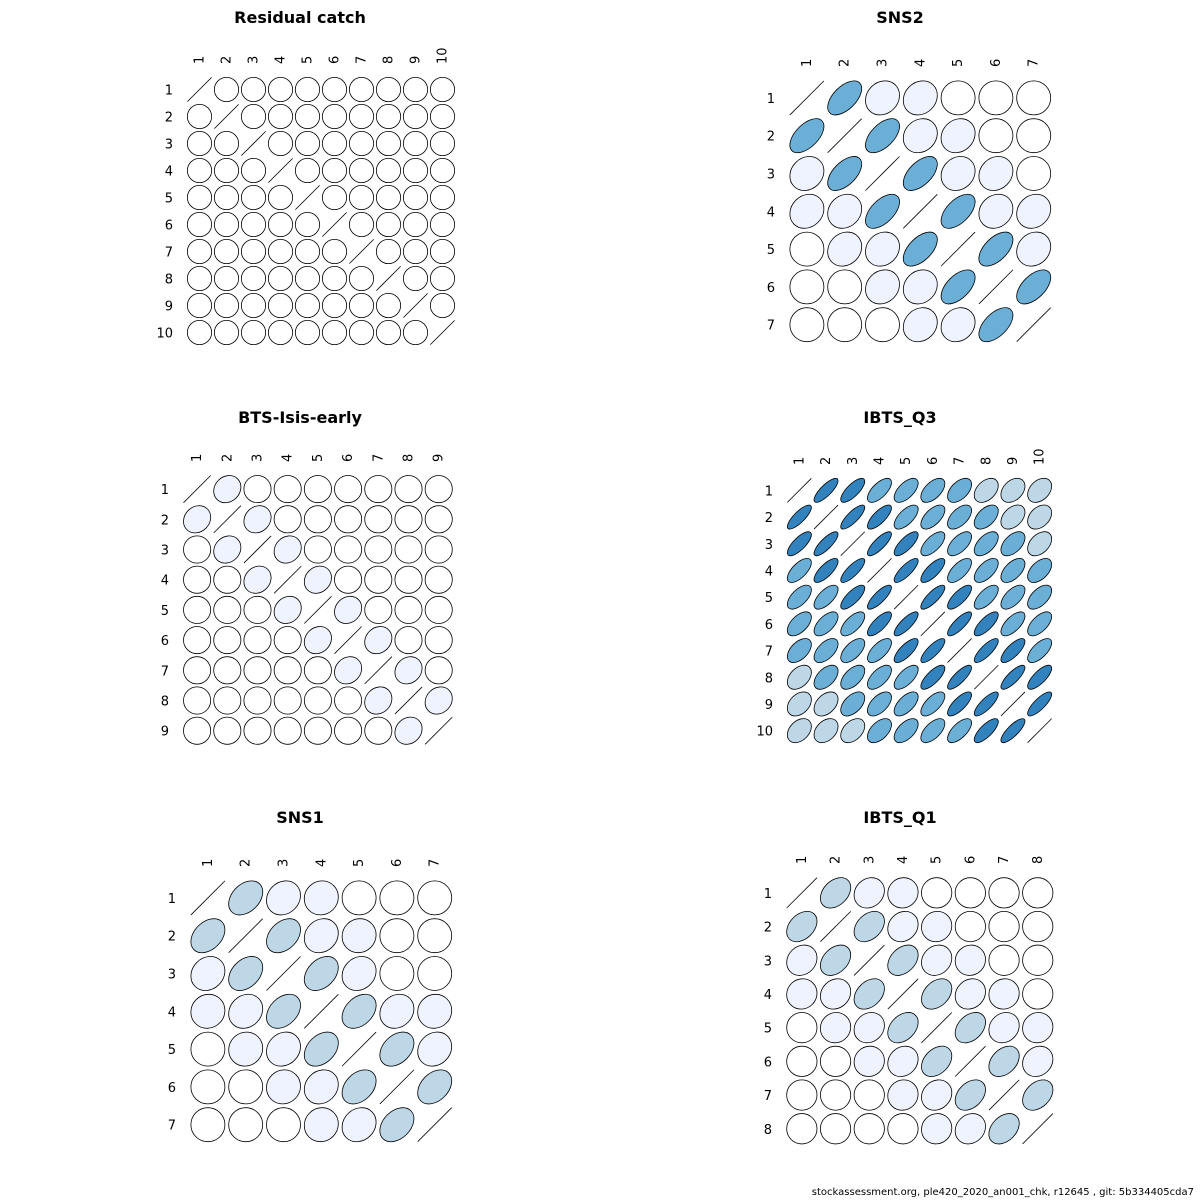 This screenshot has height=1200, width=1200. I want to click on column-label: 9, so click(1013, 461).